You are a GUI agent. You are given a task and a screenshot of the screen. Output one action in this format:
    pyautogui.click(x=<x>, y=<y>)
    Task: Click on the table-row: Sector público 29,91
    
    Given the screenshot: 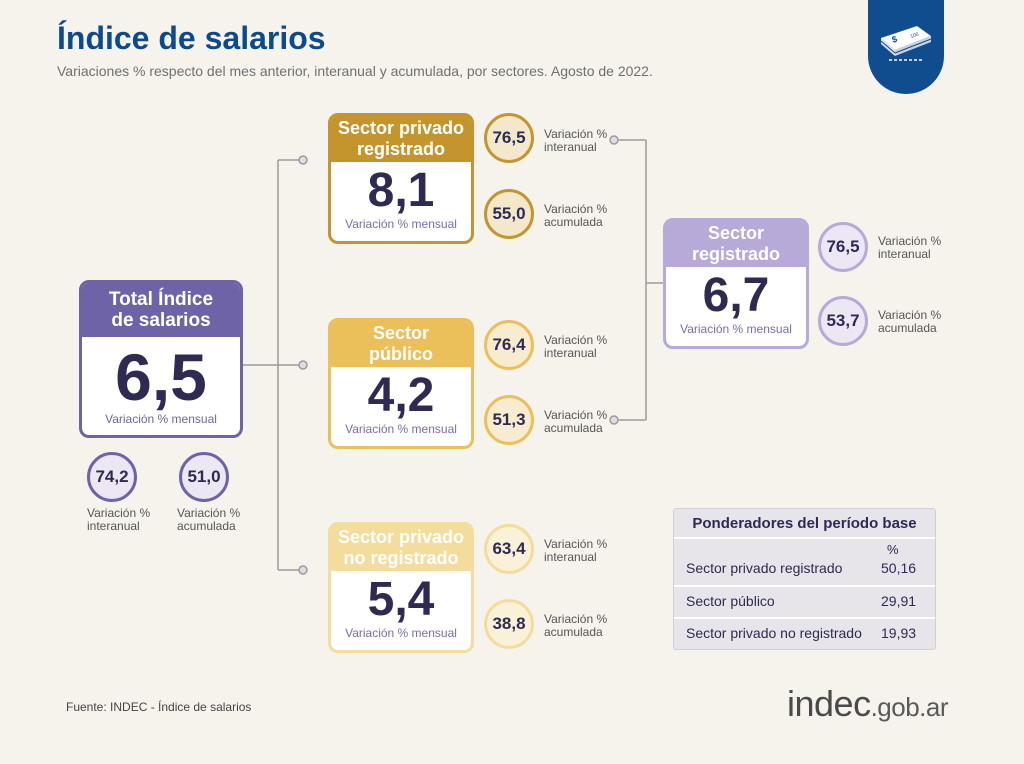 What is the action you would take?
    pyautogui.click(x=801, y=601)
    